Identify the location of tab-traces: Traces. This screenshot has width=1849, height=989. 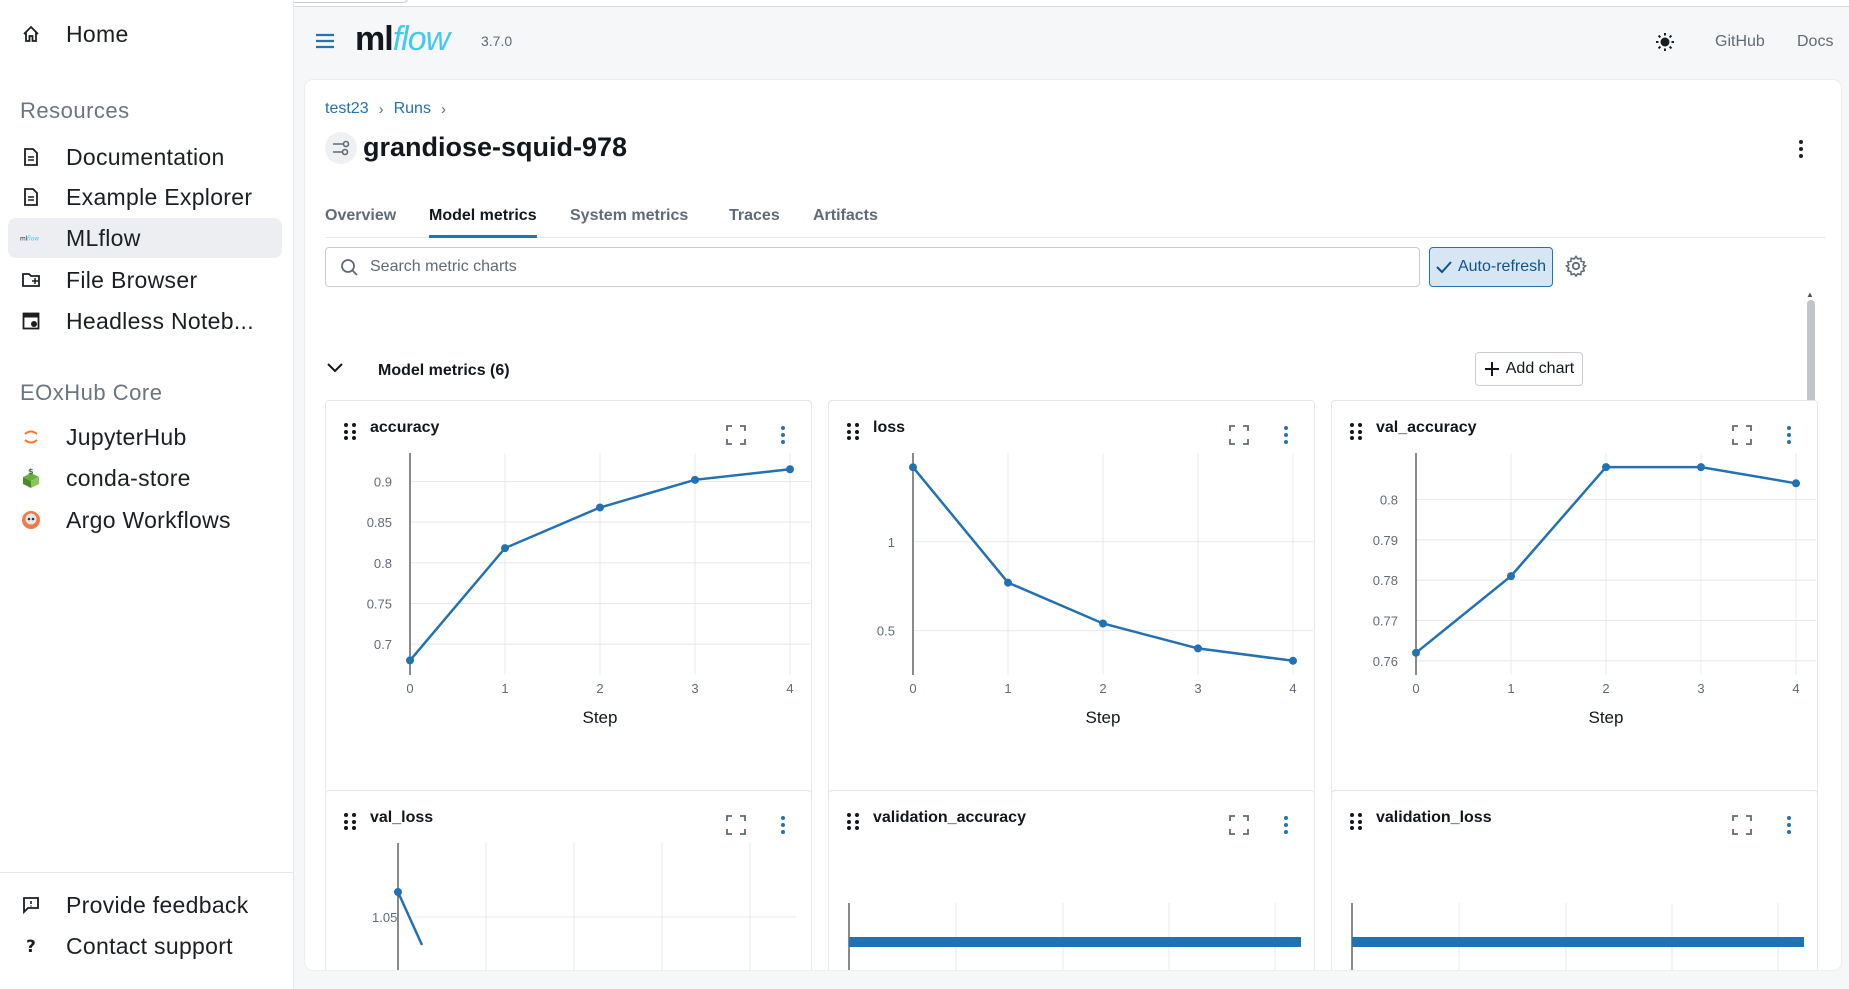
(754, 215).